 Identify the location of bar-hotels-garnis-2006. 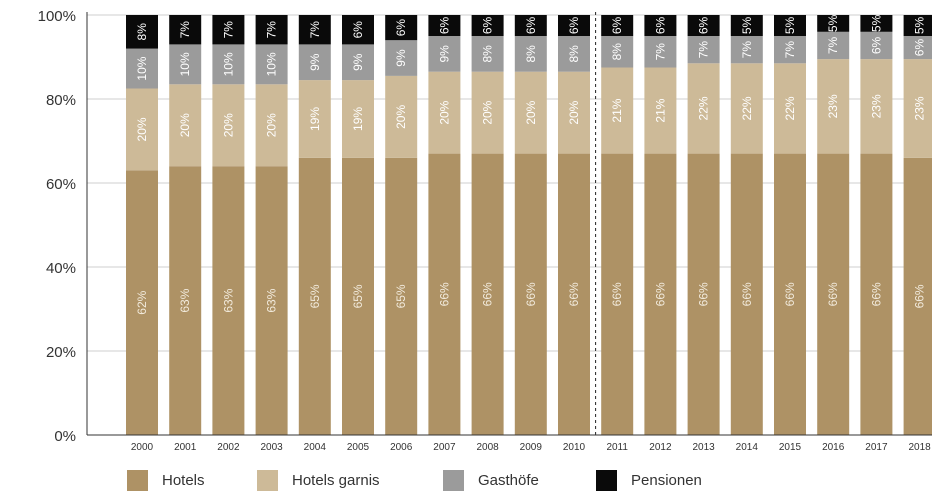
(401, 116).